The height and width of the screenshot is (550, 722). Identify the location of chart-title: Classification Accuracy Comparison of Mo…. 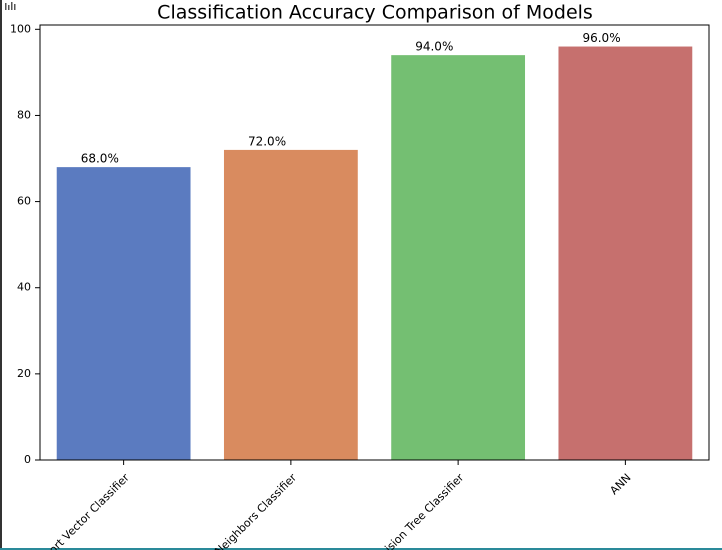
(375, 13).